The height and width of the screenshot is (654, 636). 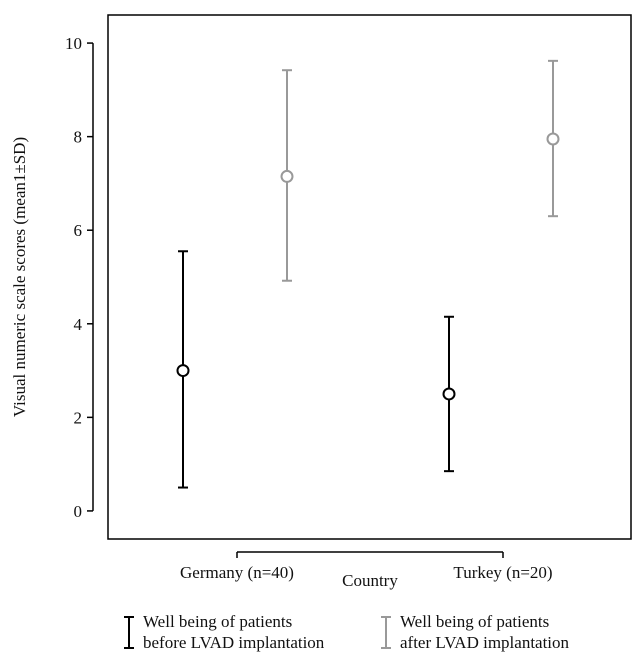 I want to click on legend-label: before LVAD implantation, so click(x=234, y=642).